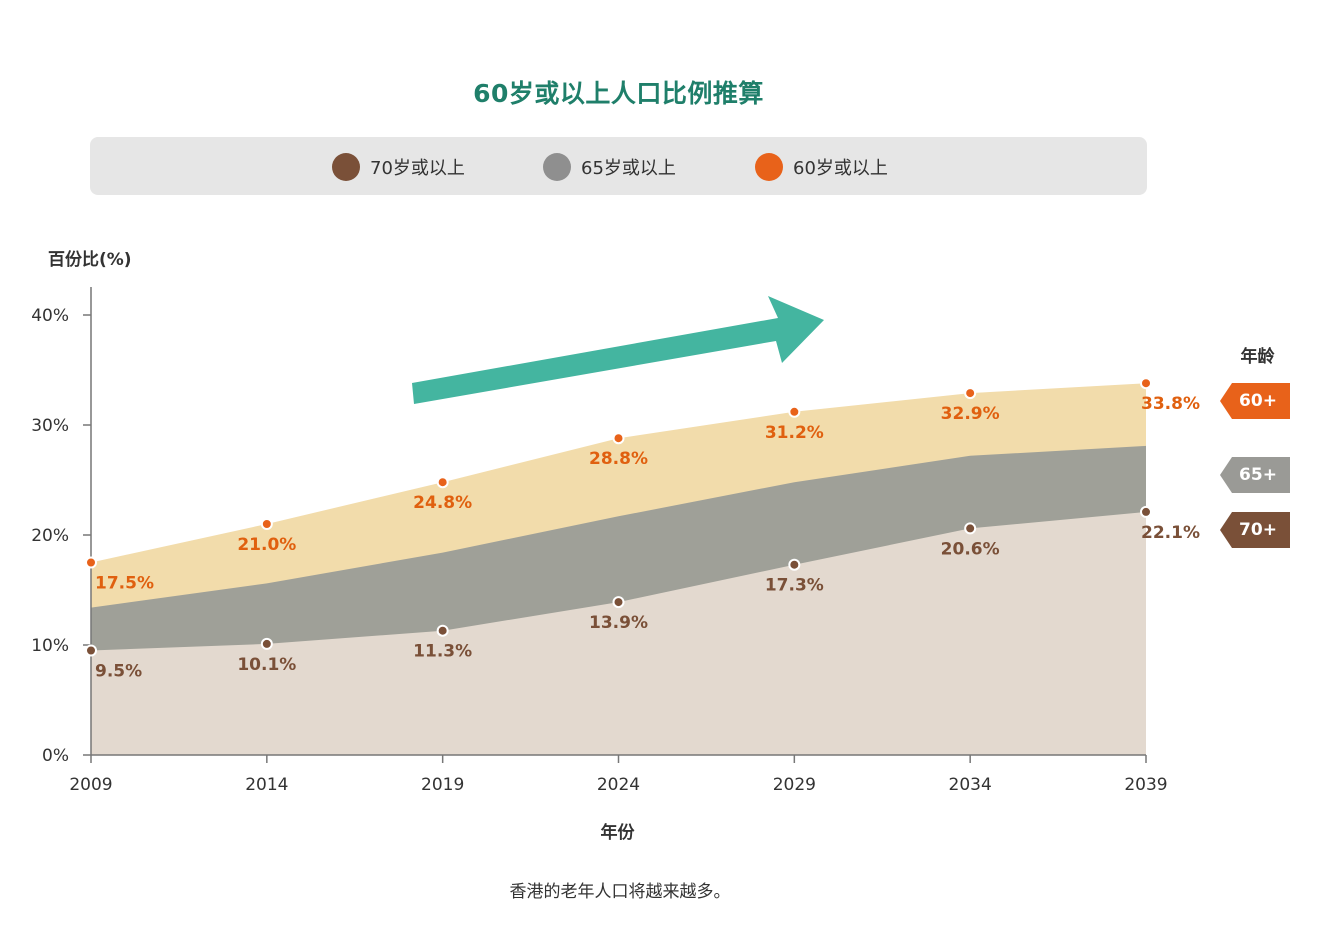 The image size is (1320, 950). Describe the element at coordinates (1255, 401) in the screenshot. I see `age-tag-60: 60+` at that location.